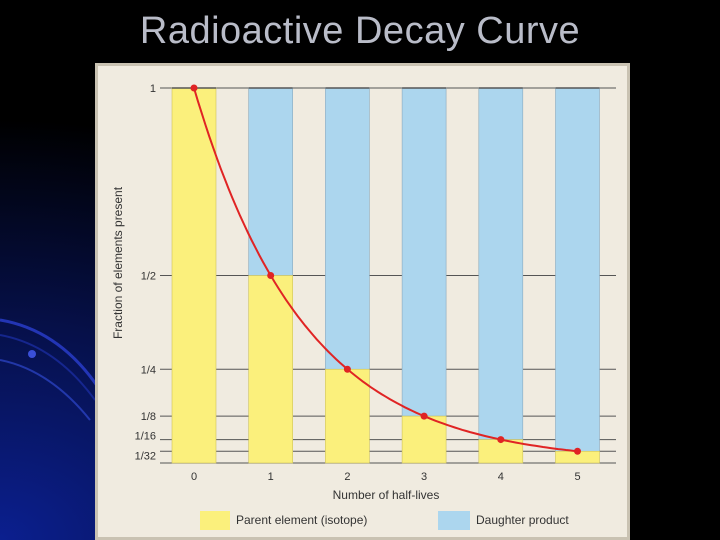 This screenshot has width=720, height=540. I want to click on y-tick-labels: 1 1/2 1/4 1/8 1/16 1/32, so click(145, 272).